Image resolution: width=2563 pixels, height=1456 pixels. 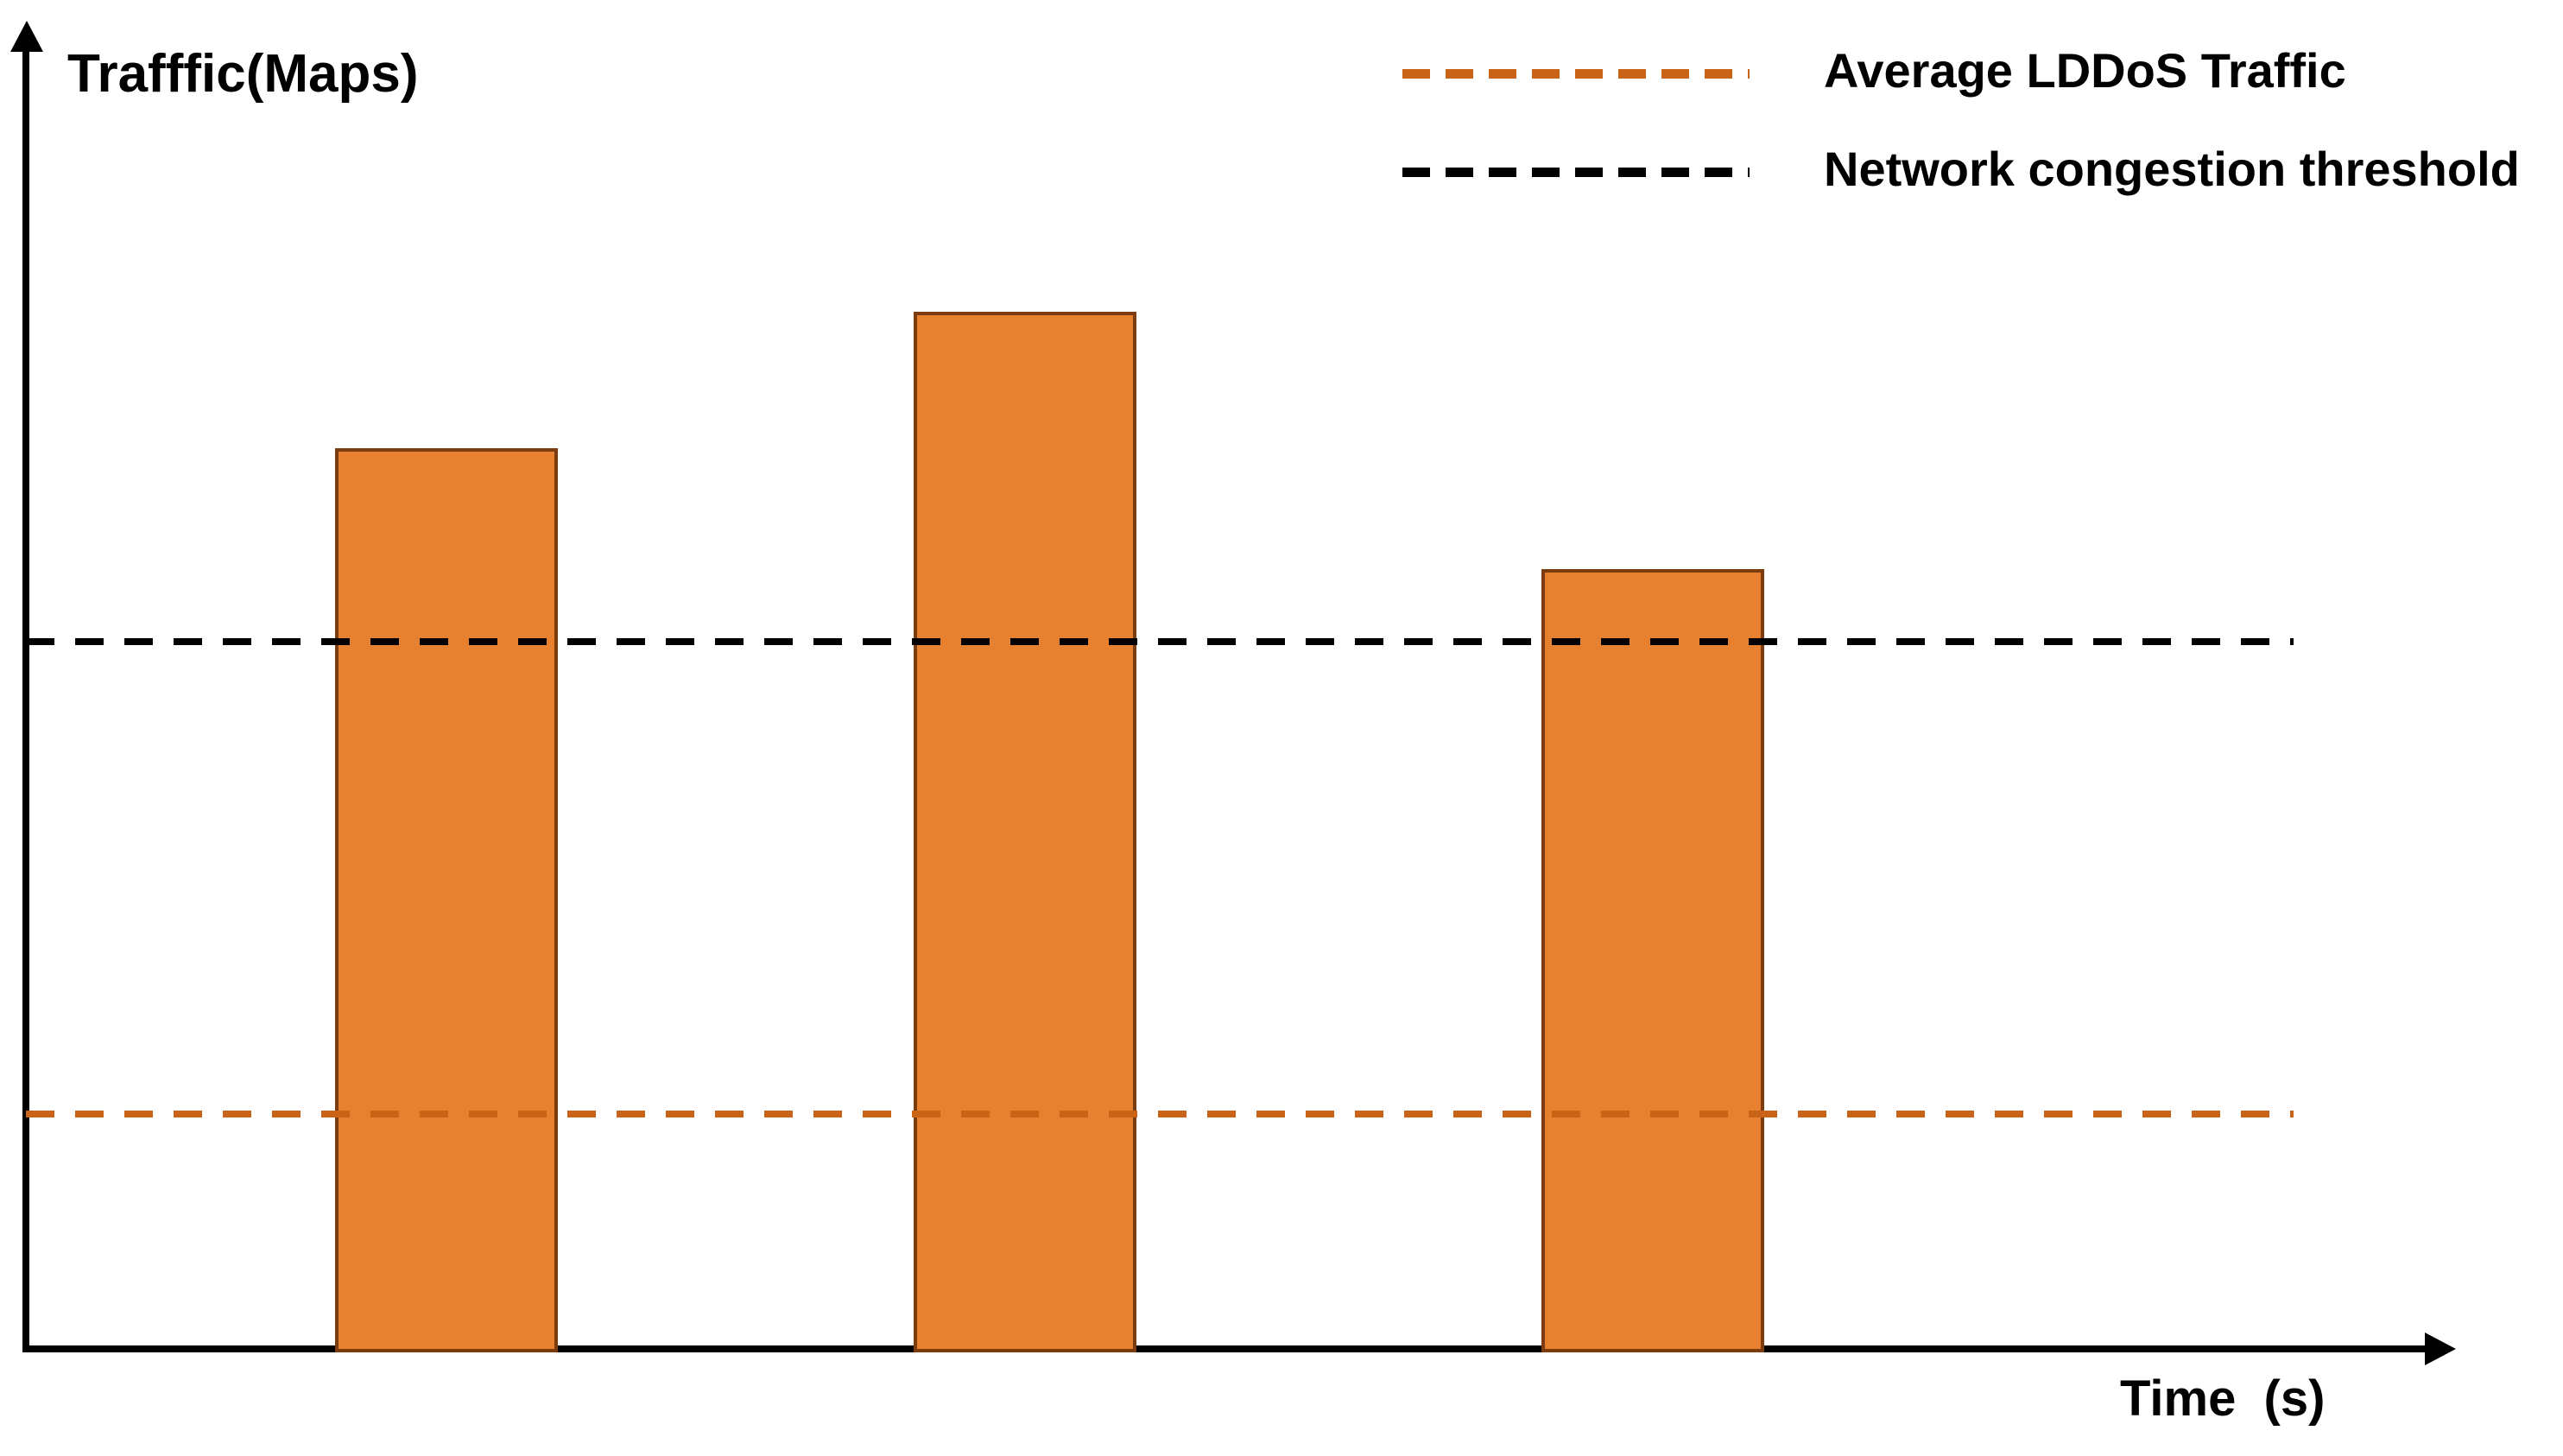 What do you see at coordinates (25, 693) in the screenshot?
I see `y-axis-line` at bounding box center [25, 693].